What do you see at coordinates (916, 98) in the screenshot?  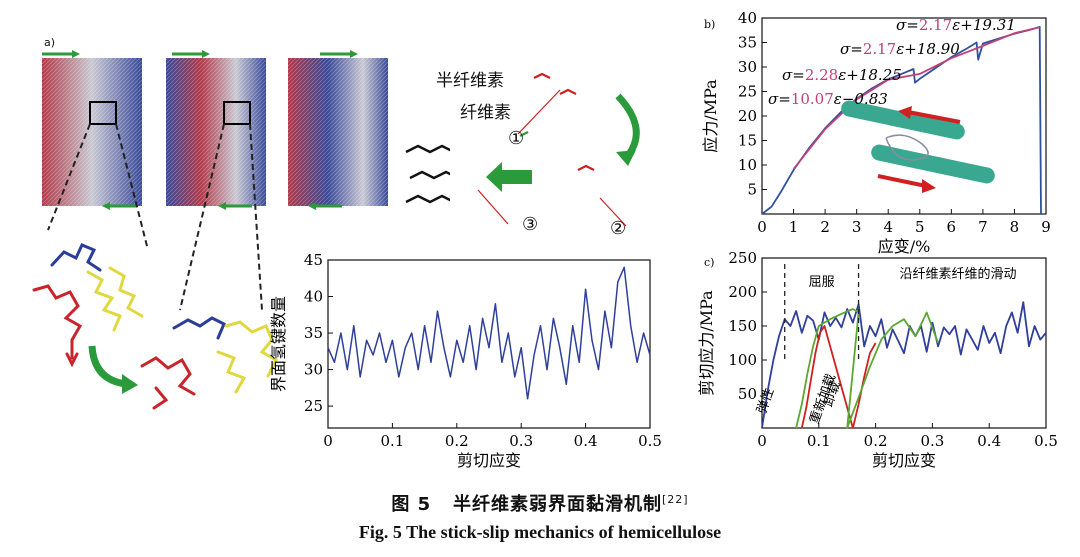 I see `series-line-fit` at bounding box center [916, 98].